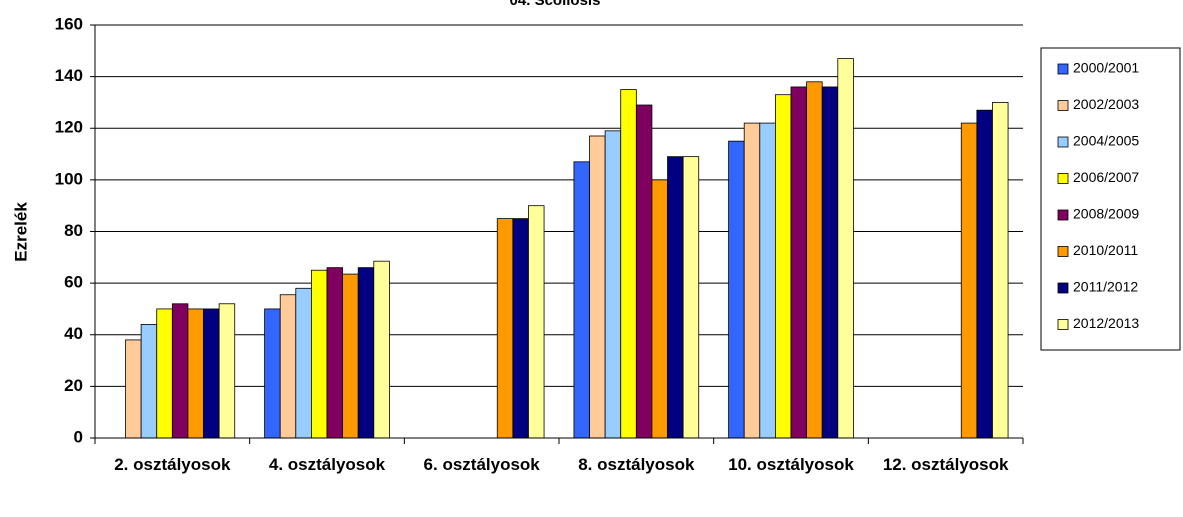  What do you see at coordinates (1110, 199) in the screenshot?
I see `legend-box` at bounding box center [1110, 199].